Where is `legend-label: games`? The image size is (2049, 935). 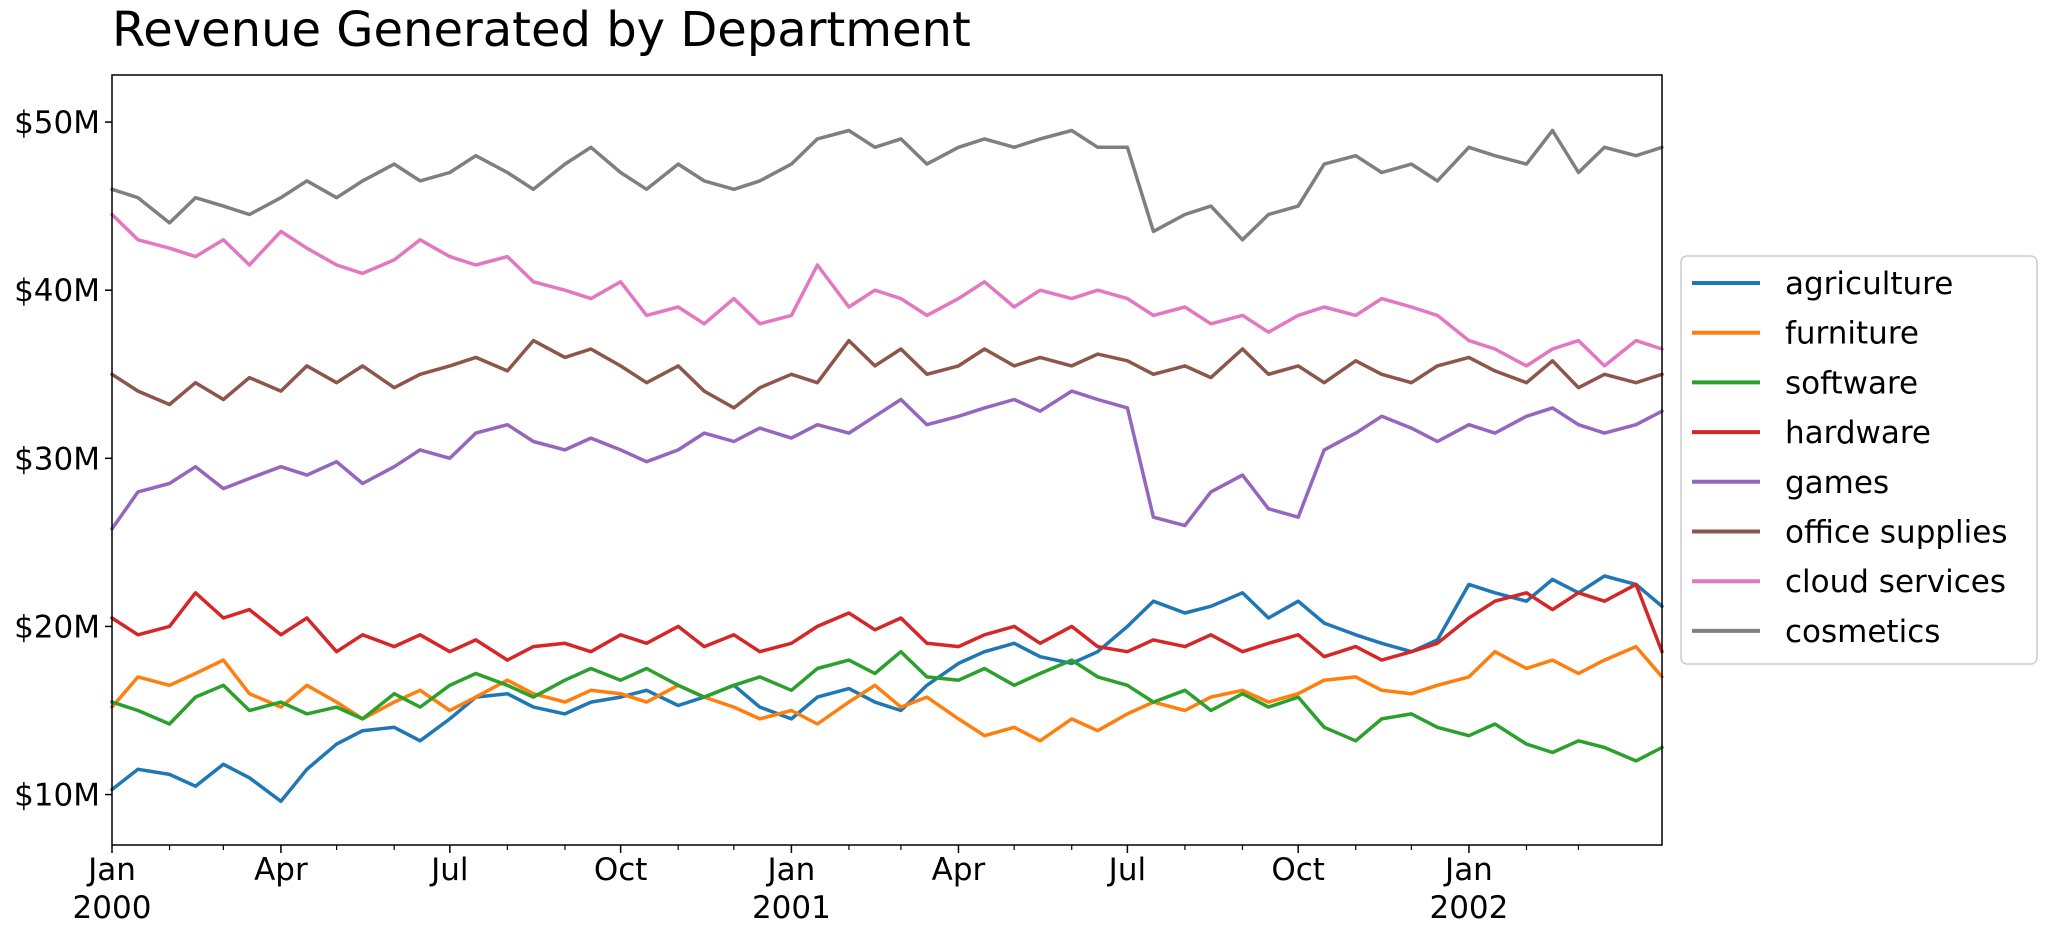
legend-label: games is located at coordinates (1837, 483).